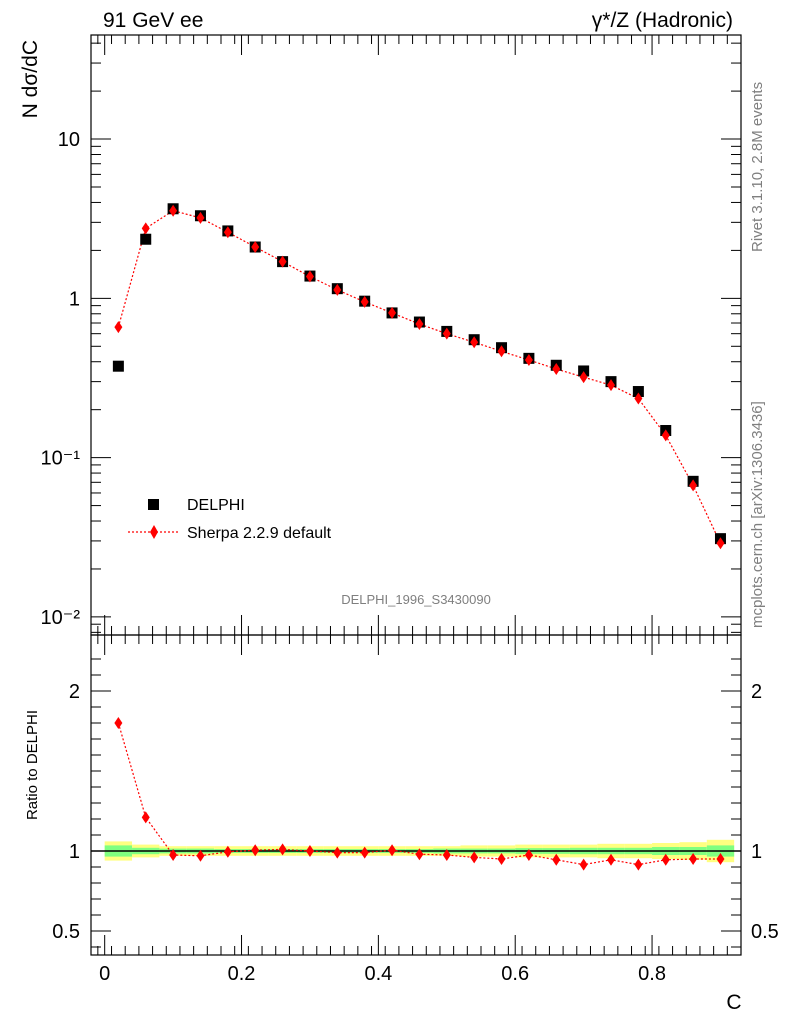 This screenshot has width=786, height=1024. What do you see at coordinates (74, 299) in the screenshot?
I see `main-y-tick-label: 1` at bounding box center [74, 299].